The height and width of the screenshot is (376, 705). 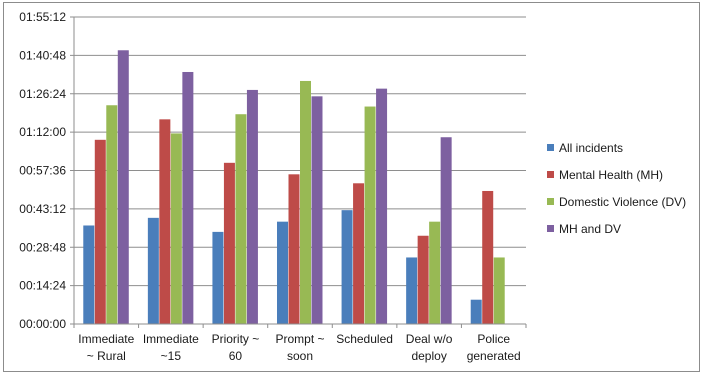 What do you see at coordinates (42, 55) in the screenshot?
I see `y-tick-label: 01:40:48` at bounding box center [42, 55].